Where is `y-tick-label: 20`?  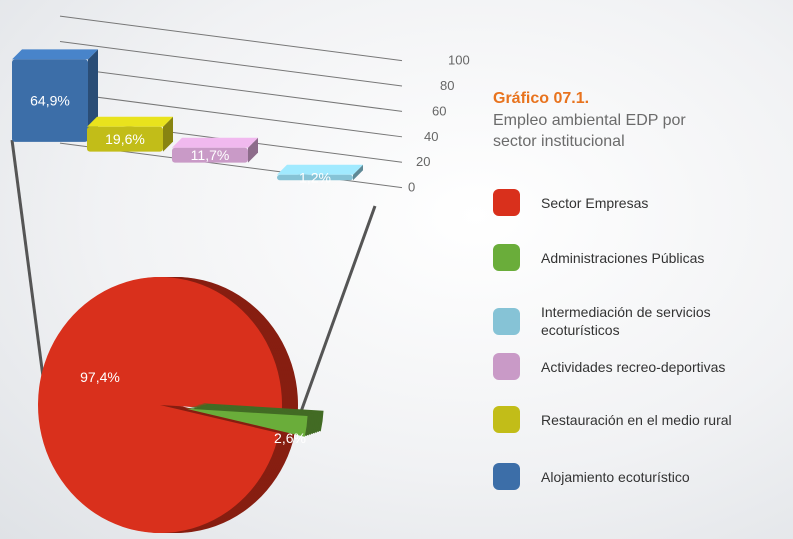 y-tick-label: 20 is located at coordinates (423, 161).